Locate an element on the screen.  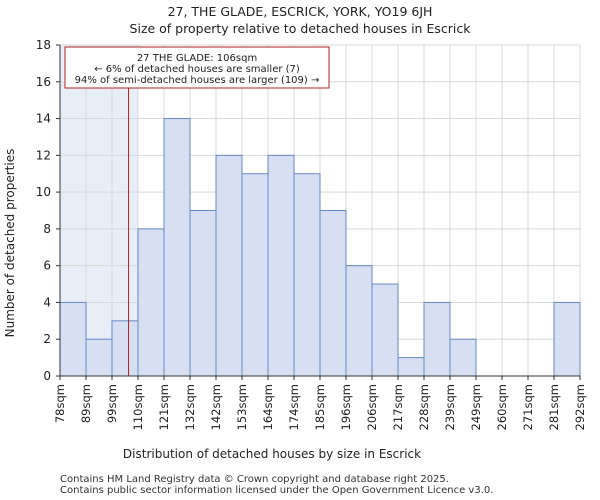
bar-78sqm is located at coordinates (73, 339).